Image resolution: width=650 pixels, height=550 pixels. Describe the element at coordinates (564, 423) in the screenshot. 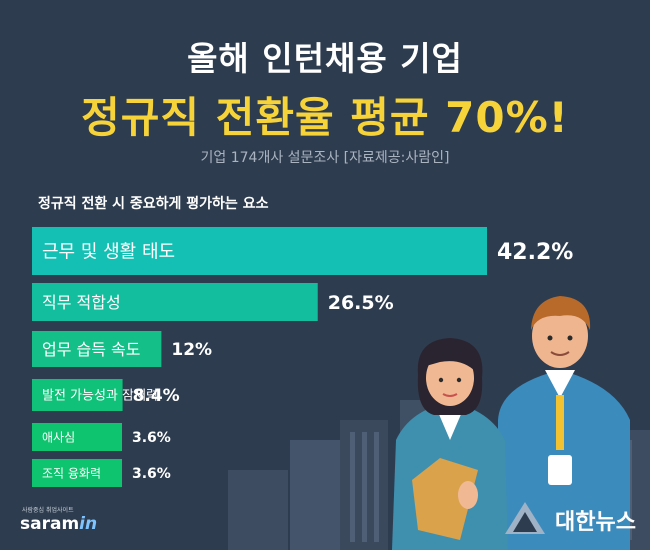

I see `man-figure` at that location.